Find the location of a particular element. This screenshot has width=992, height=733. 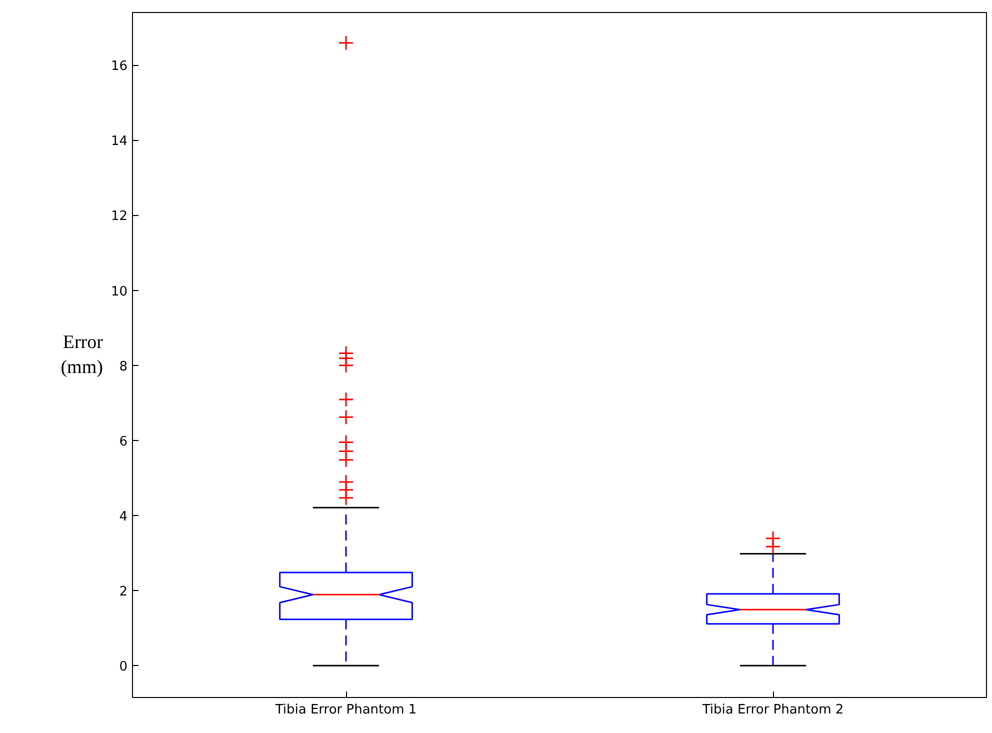

y-tick-label: 6 is located at coordinates (123, 442).